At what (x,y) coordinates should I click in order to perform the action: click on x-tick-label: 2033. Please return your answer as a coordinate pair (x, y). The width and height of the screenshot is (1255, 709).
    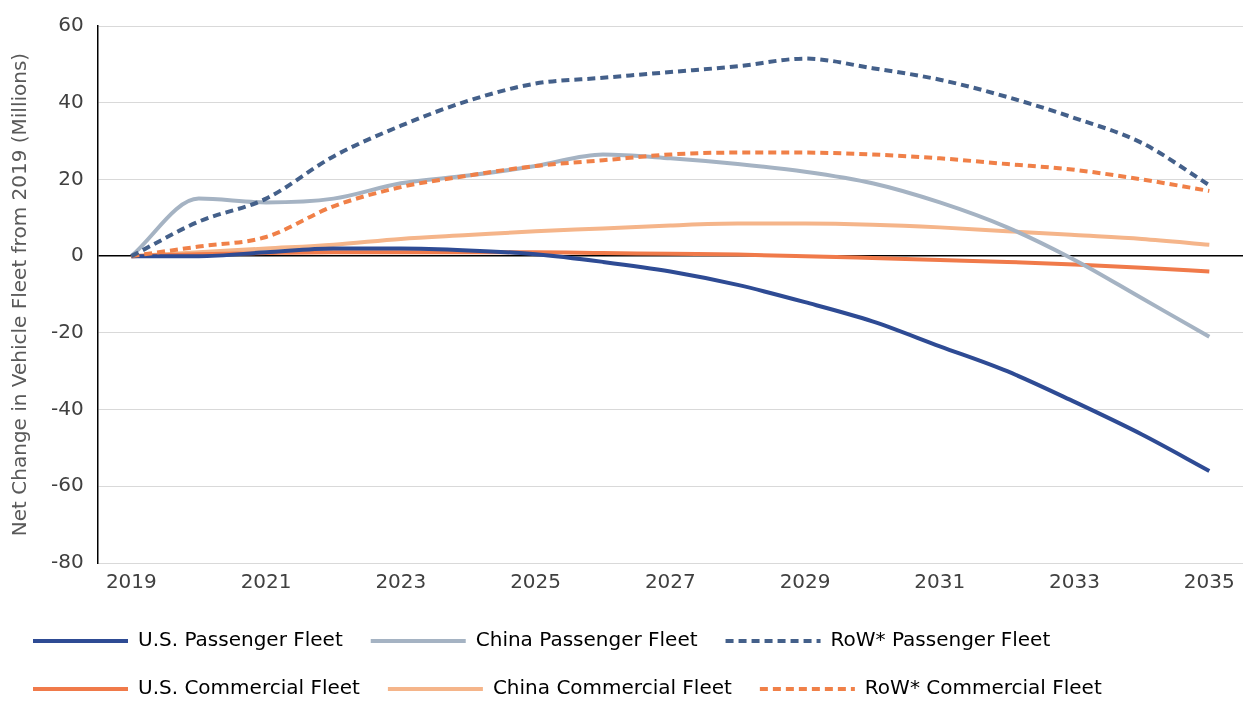
    Looking at the image, I should click on (1075, 581).